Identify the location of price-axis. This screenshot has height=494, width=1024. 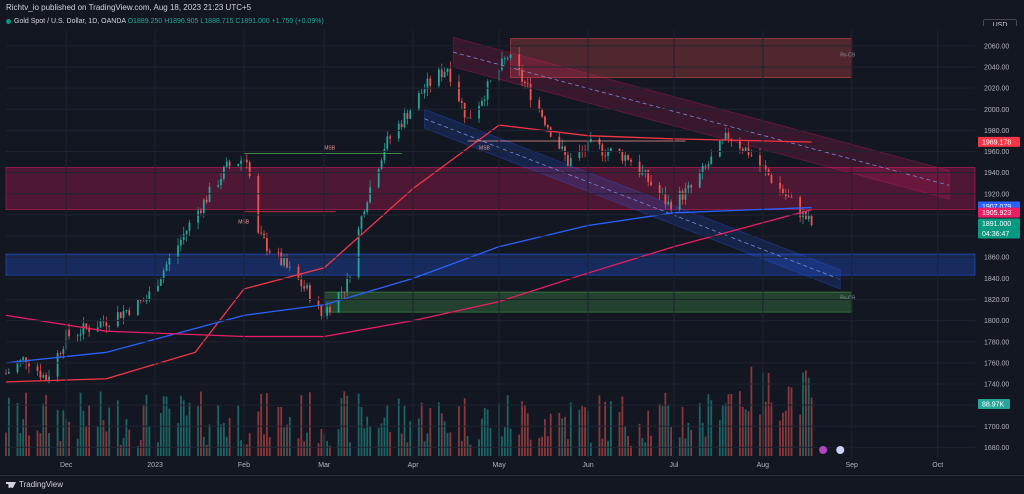
(1000, 244).